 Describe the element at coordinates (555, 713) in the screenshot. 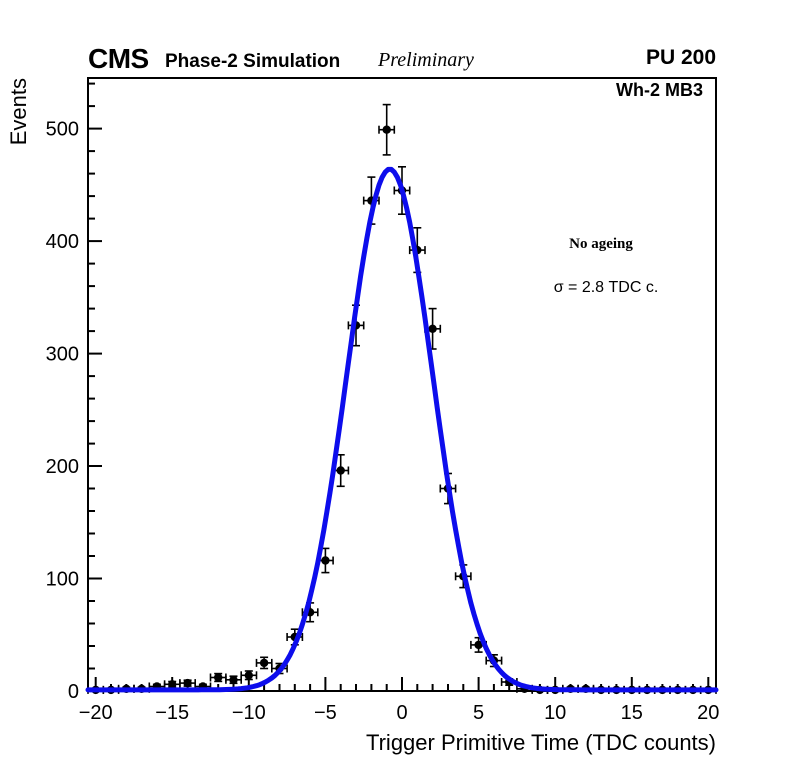

I see `svg-text: 10` at that location.